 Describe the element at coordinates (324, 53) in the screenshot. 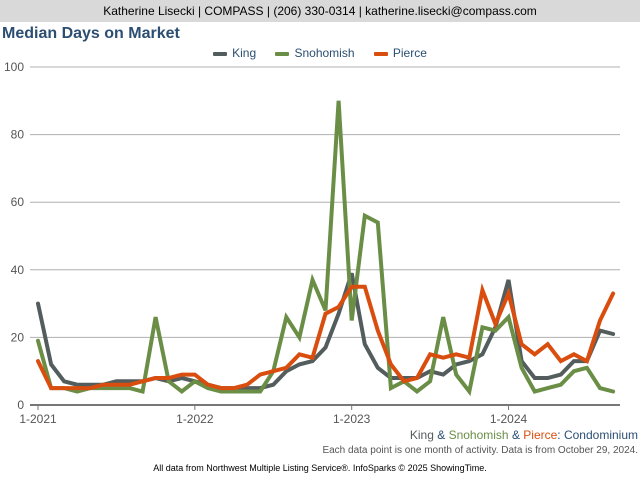

I see `legend-label: Snohomish` at that location.